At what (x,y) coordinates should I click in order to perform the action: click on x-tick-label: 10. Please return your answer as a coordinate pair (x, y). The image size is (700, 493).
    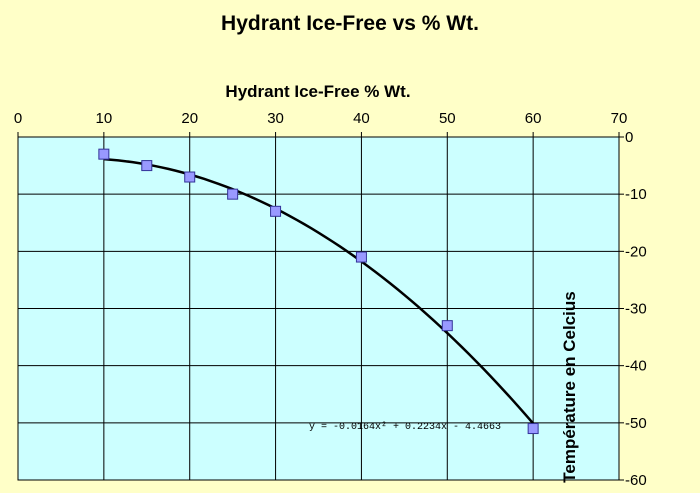
    Looking at the image, I should click on (104, 118).